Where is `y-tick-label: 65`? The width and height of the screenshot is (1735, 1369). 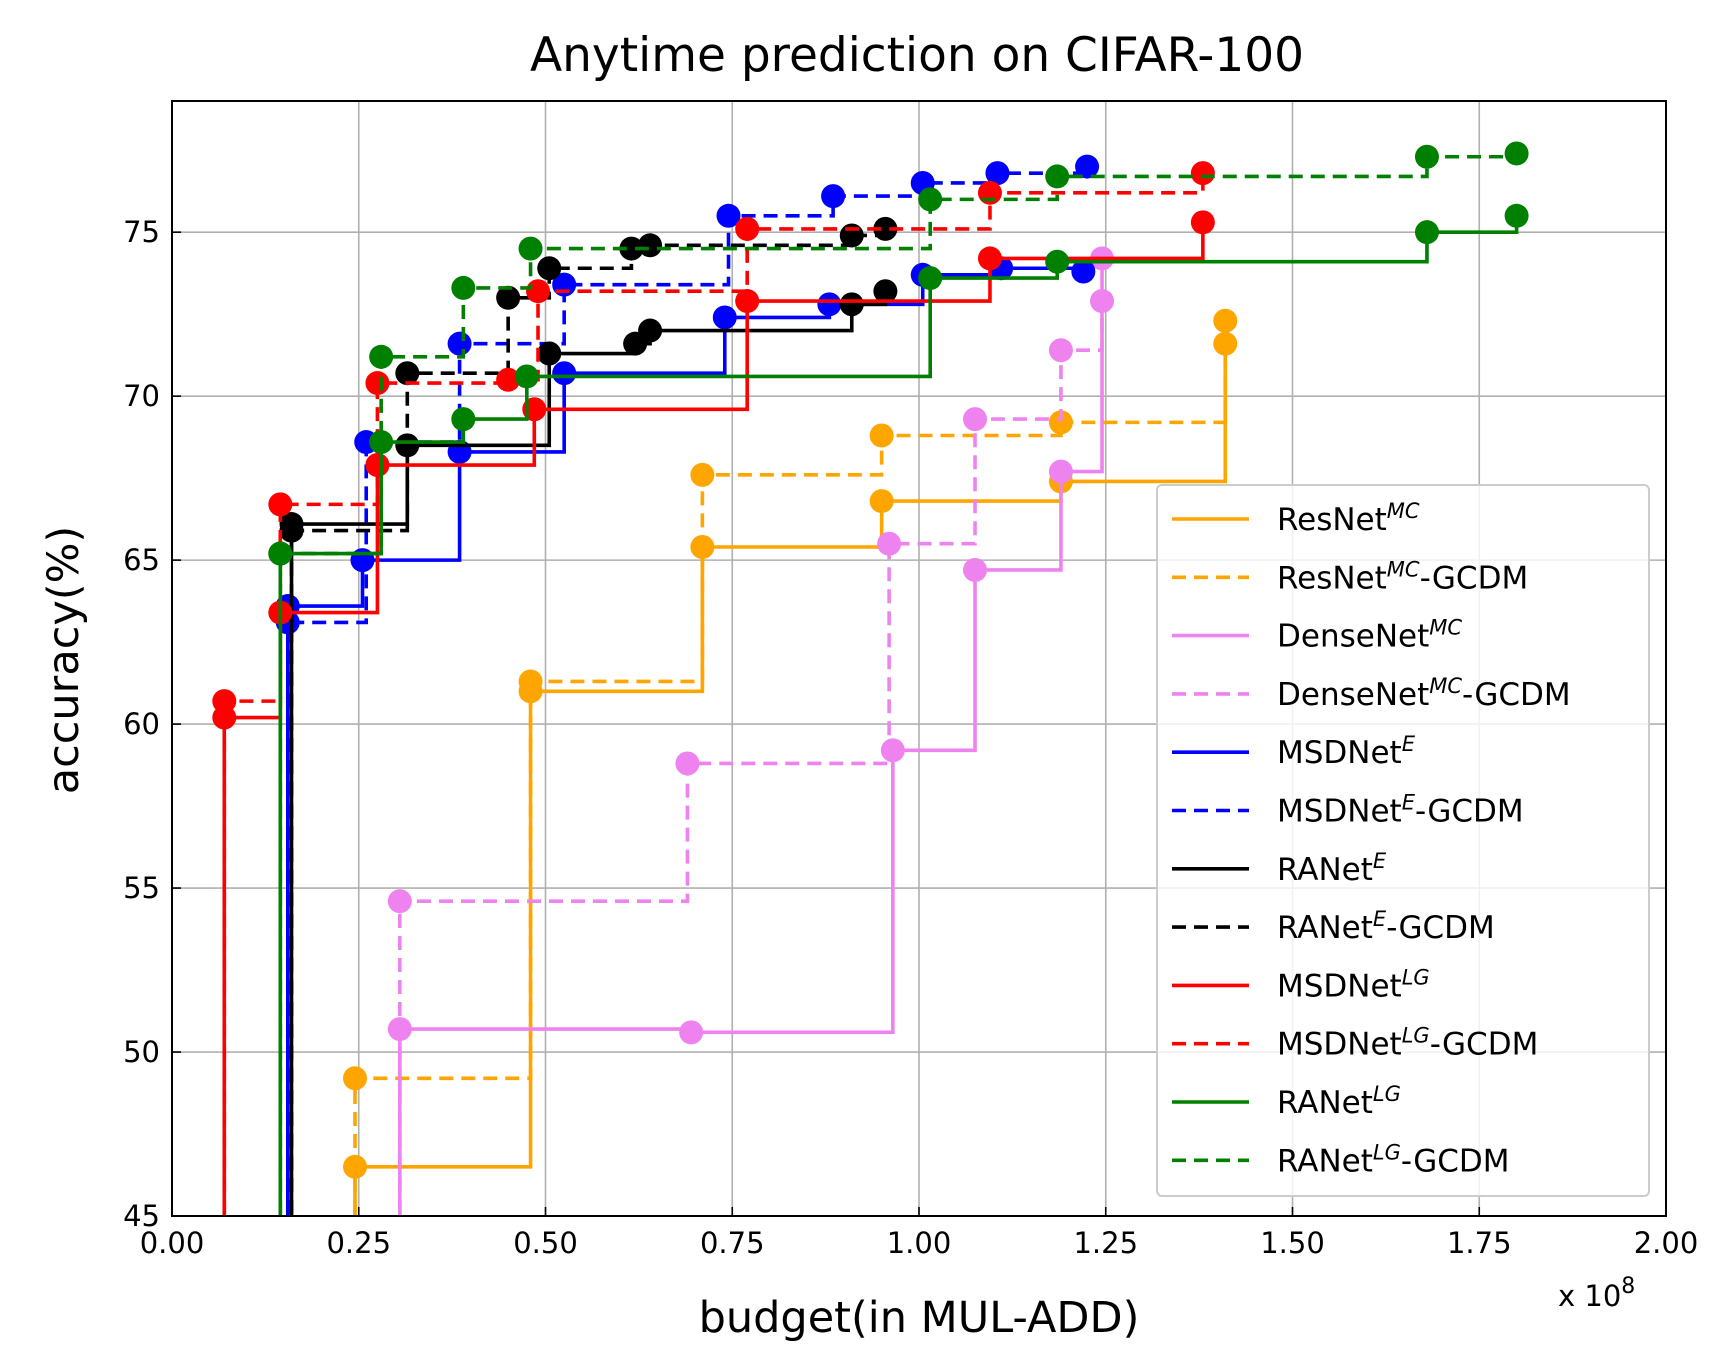
y-tick-label: 65 is located at coordinates (141, 560).